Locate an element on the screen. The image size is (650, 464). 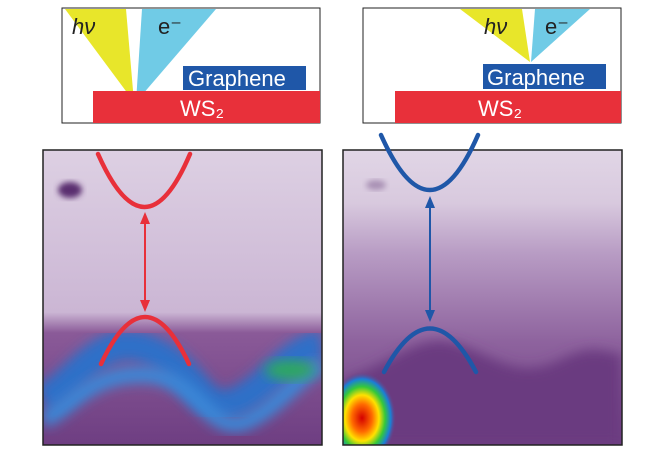
schematic-right: hν e⁻ Graphene WS₂ is located at coordinates (492, 65).